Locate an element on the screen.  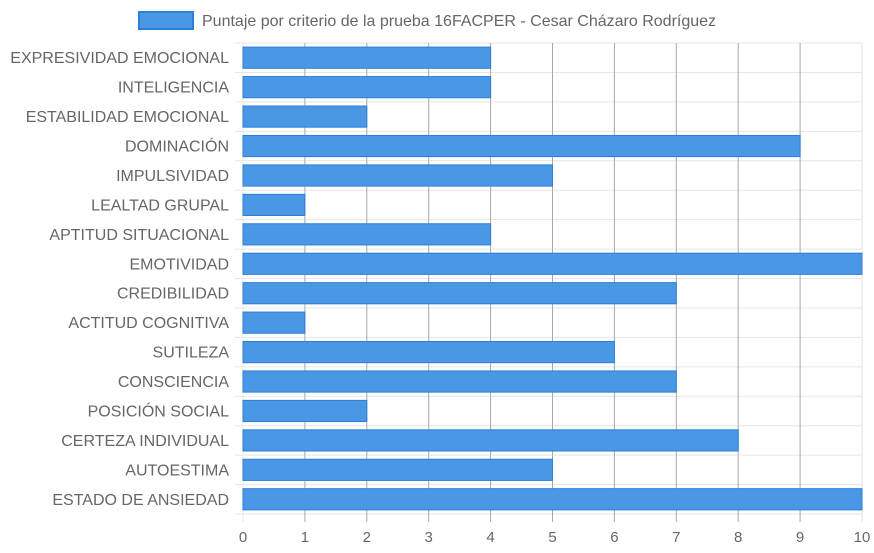
category-label: CREDIBILIDAD is located at coordinates (173, 294).